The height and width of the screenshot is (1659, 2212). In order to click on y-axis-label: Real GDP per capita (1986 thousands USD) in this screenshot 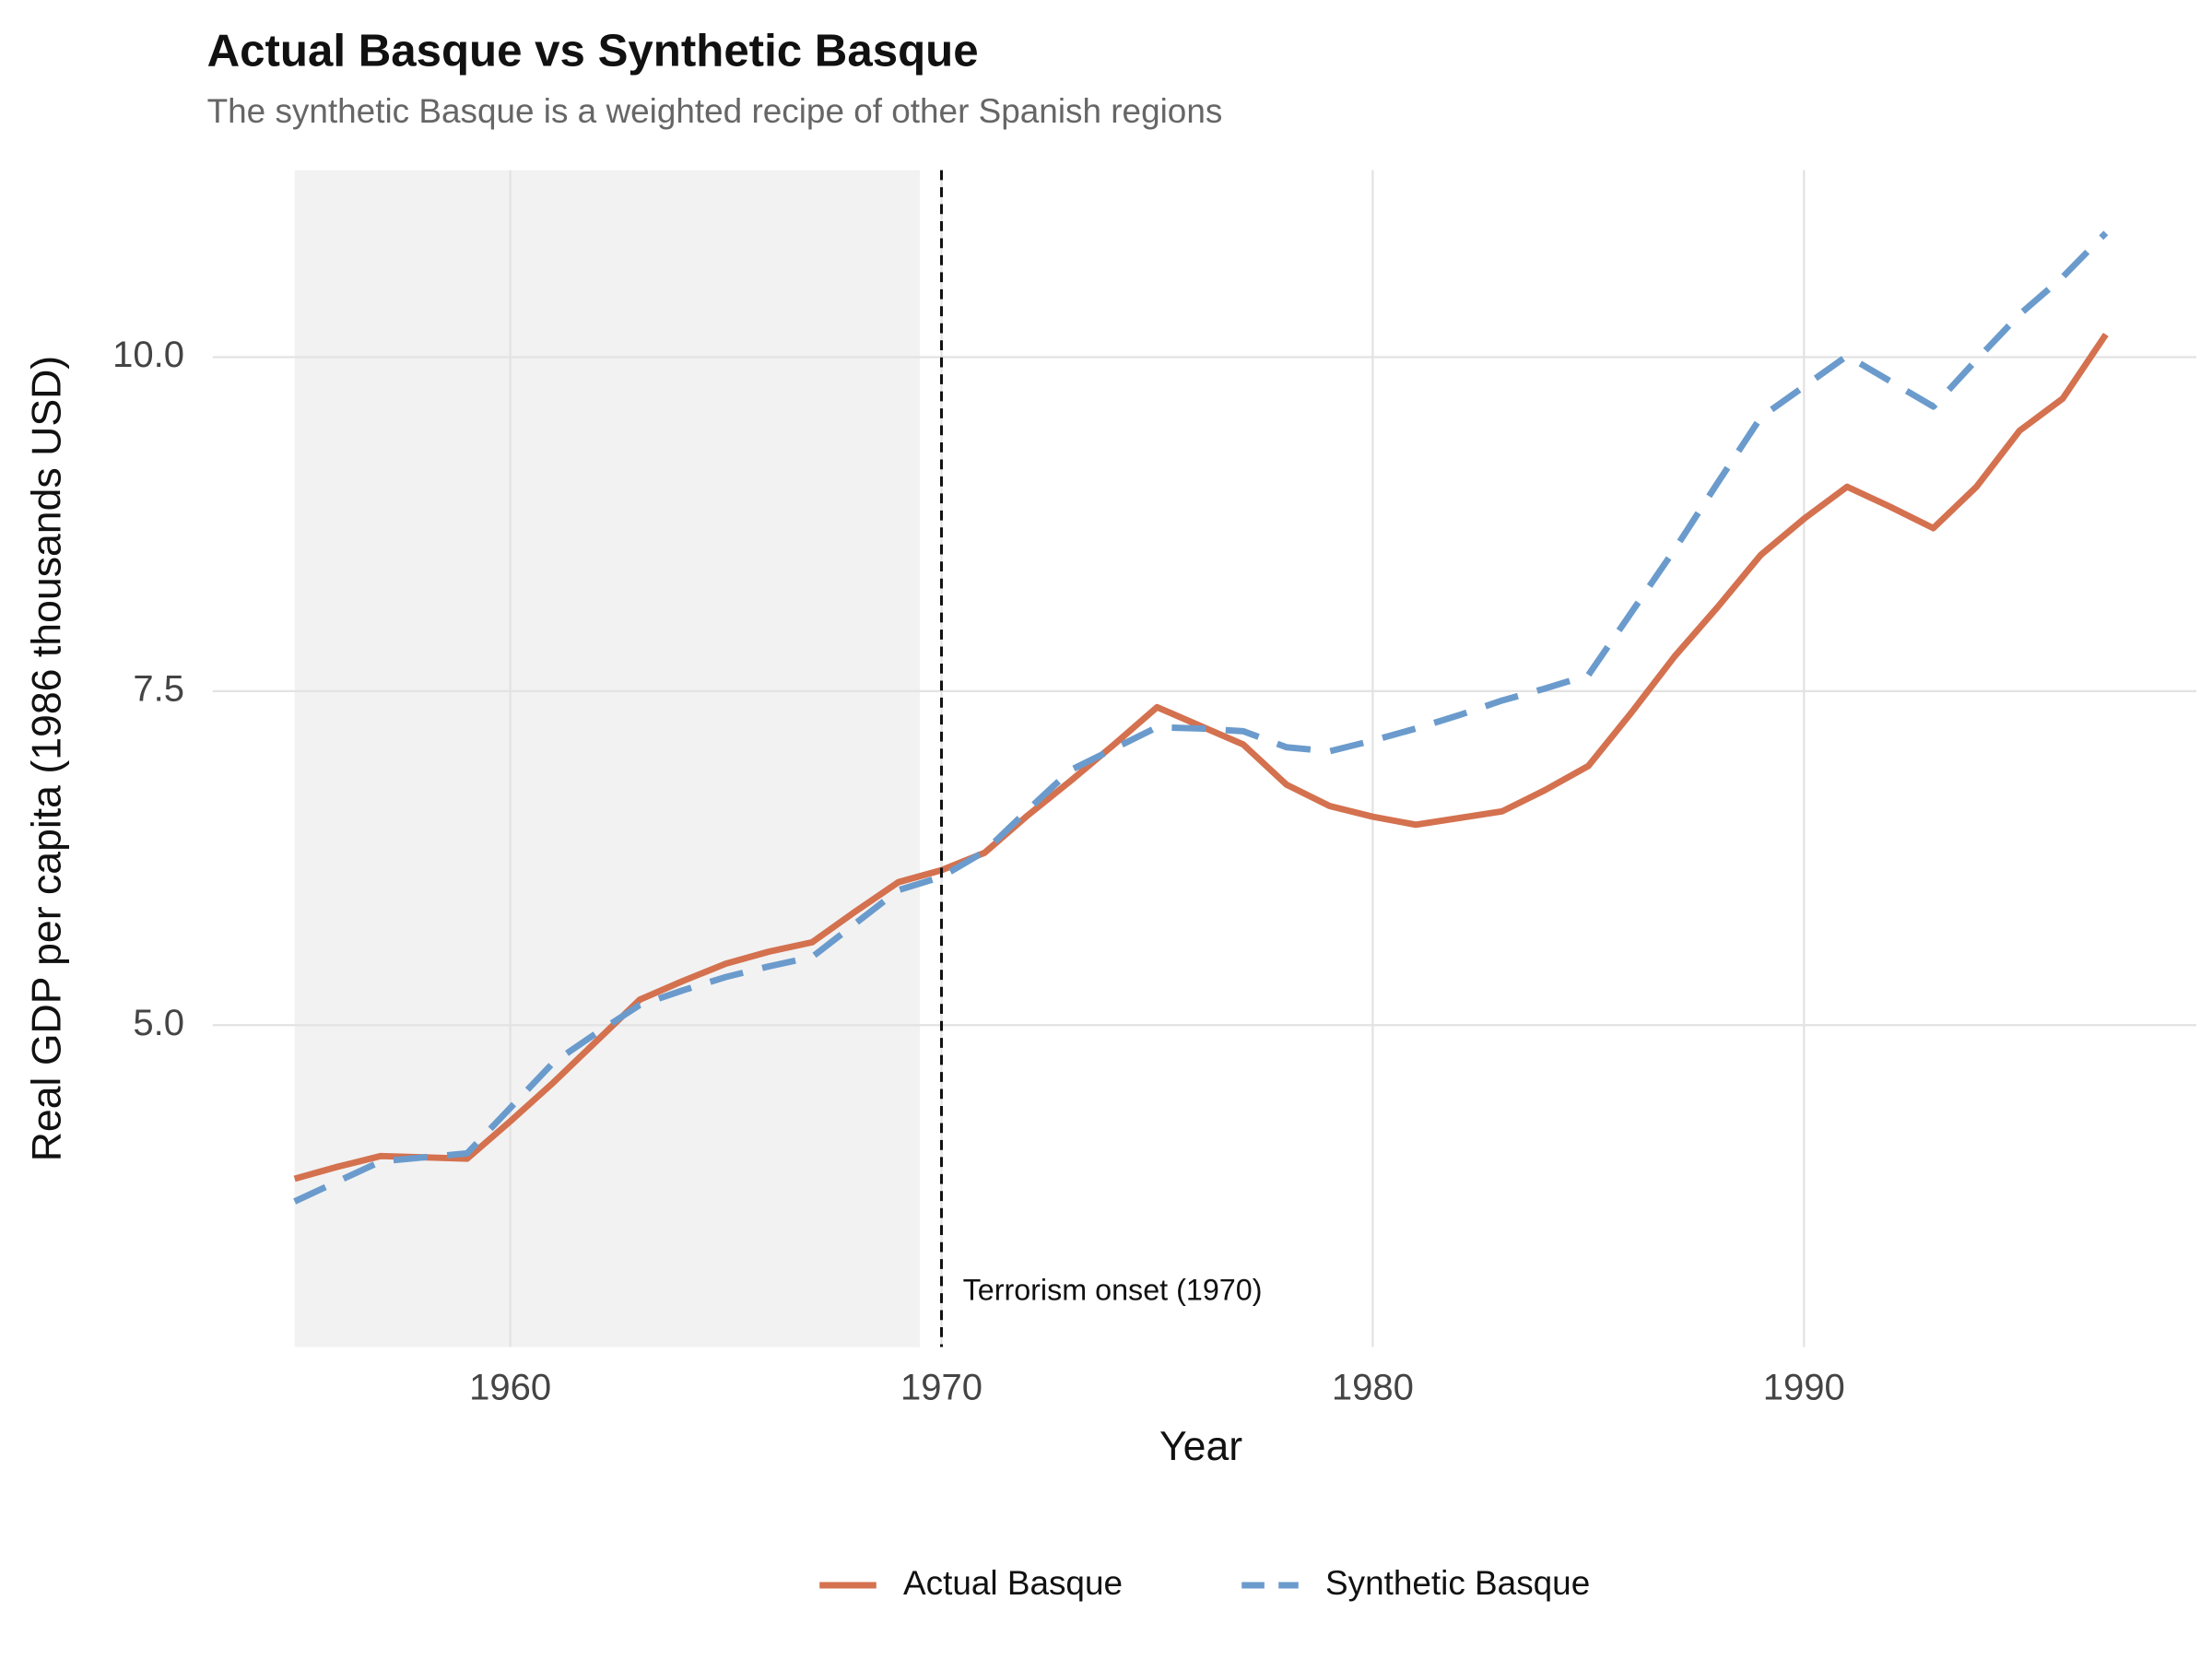, I will do `click(47, 758)`.